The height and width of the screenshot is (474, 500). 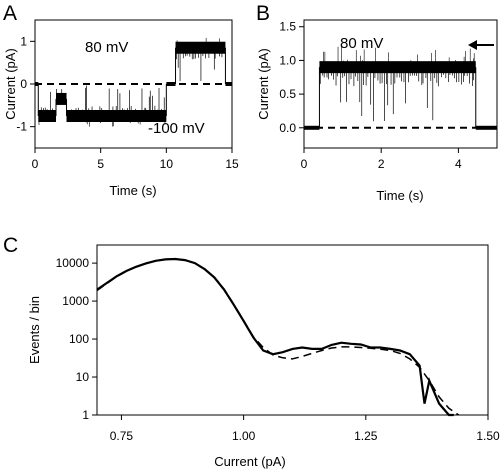 I want to click on panel-a-x-ticks: 0 5 10 15, so click(x=135, y=159).